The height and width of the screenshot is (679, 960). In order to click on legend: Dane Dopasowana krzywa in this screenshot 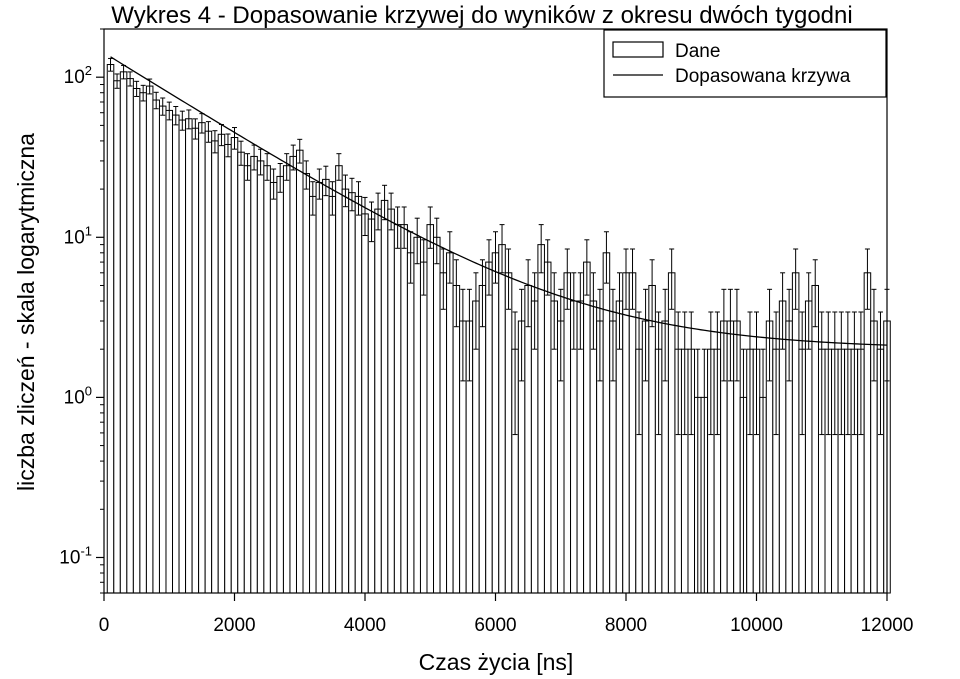, I will do `click(745, 63)`.